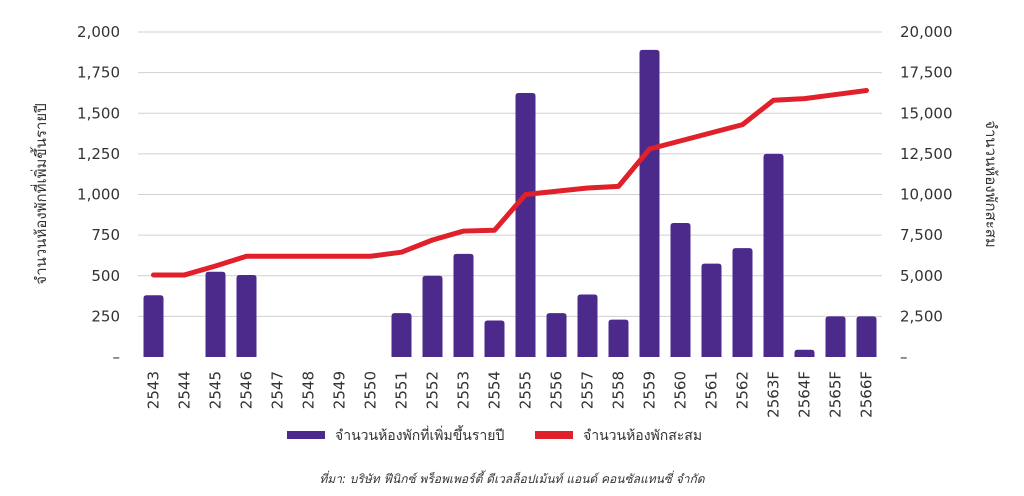  What do you see at coordinates (557, 390) in the screenshot?
I see `x-tick-label: 2556` at bounding box center [557, 390].